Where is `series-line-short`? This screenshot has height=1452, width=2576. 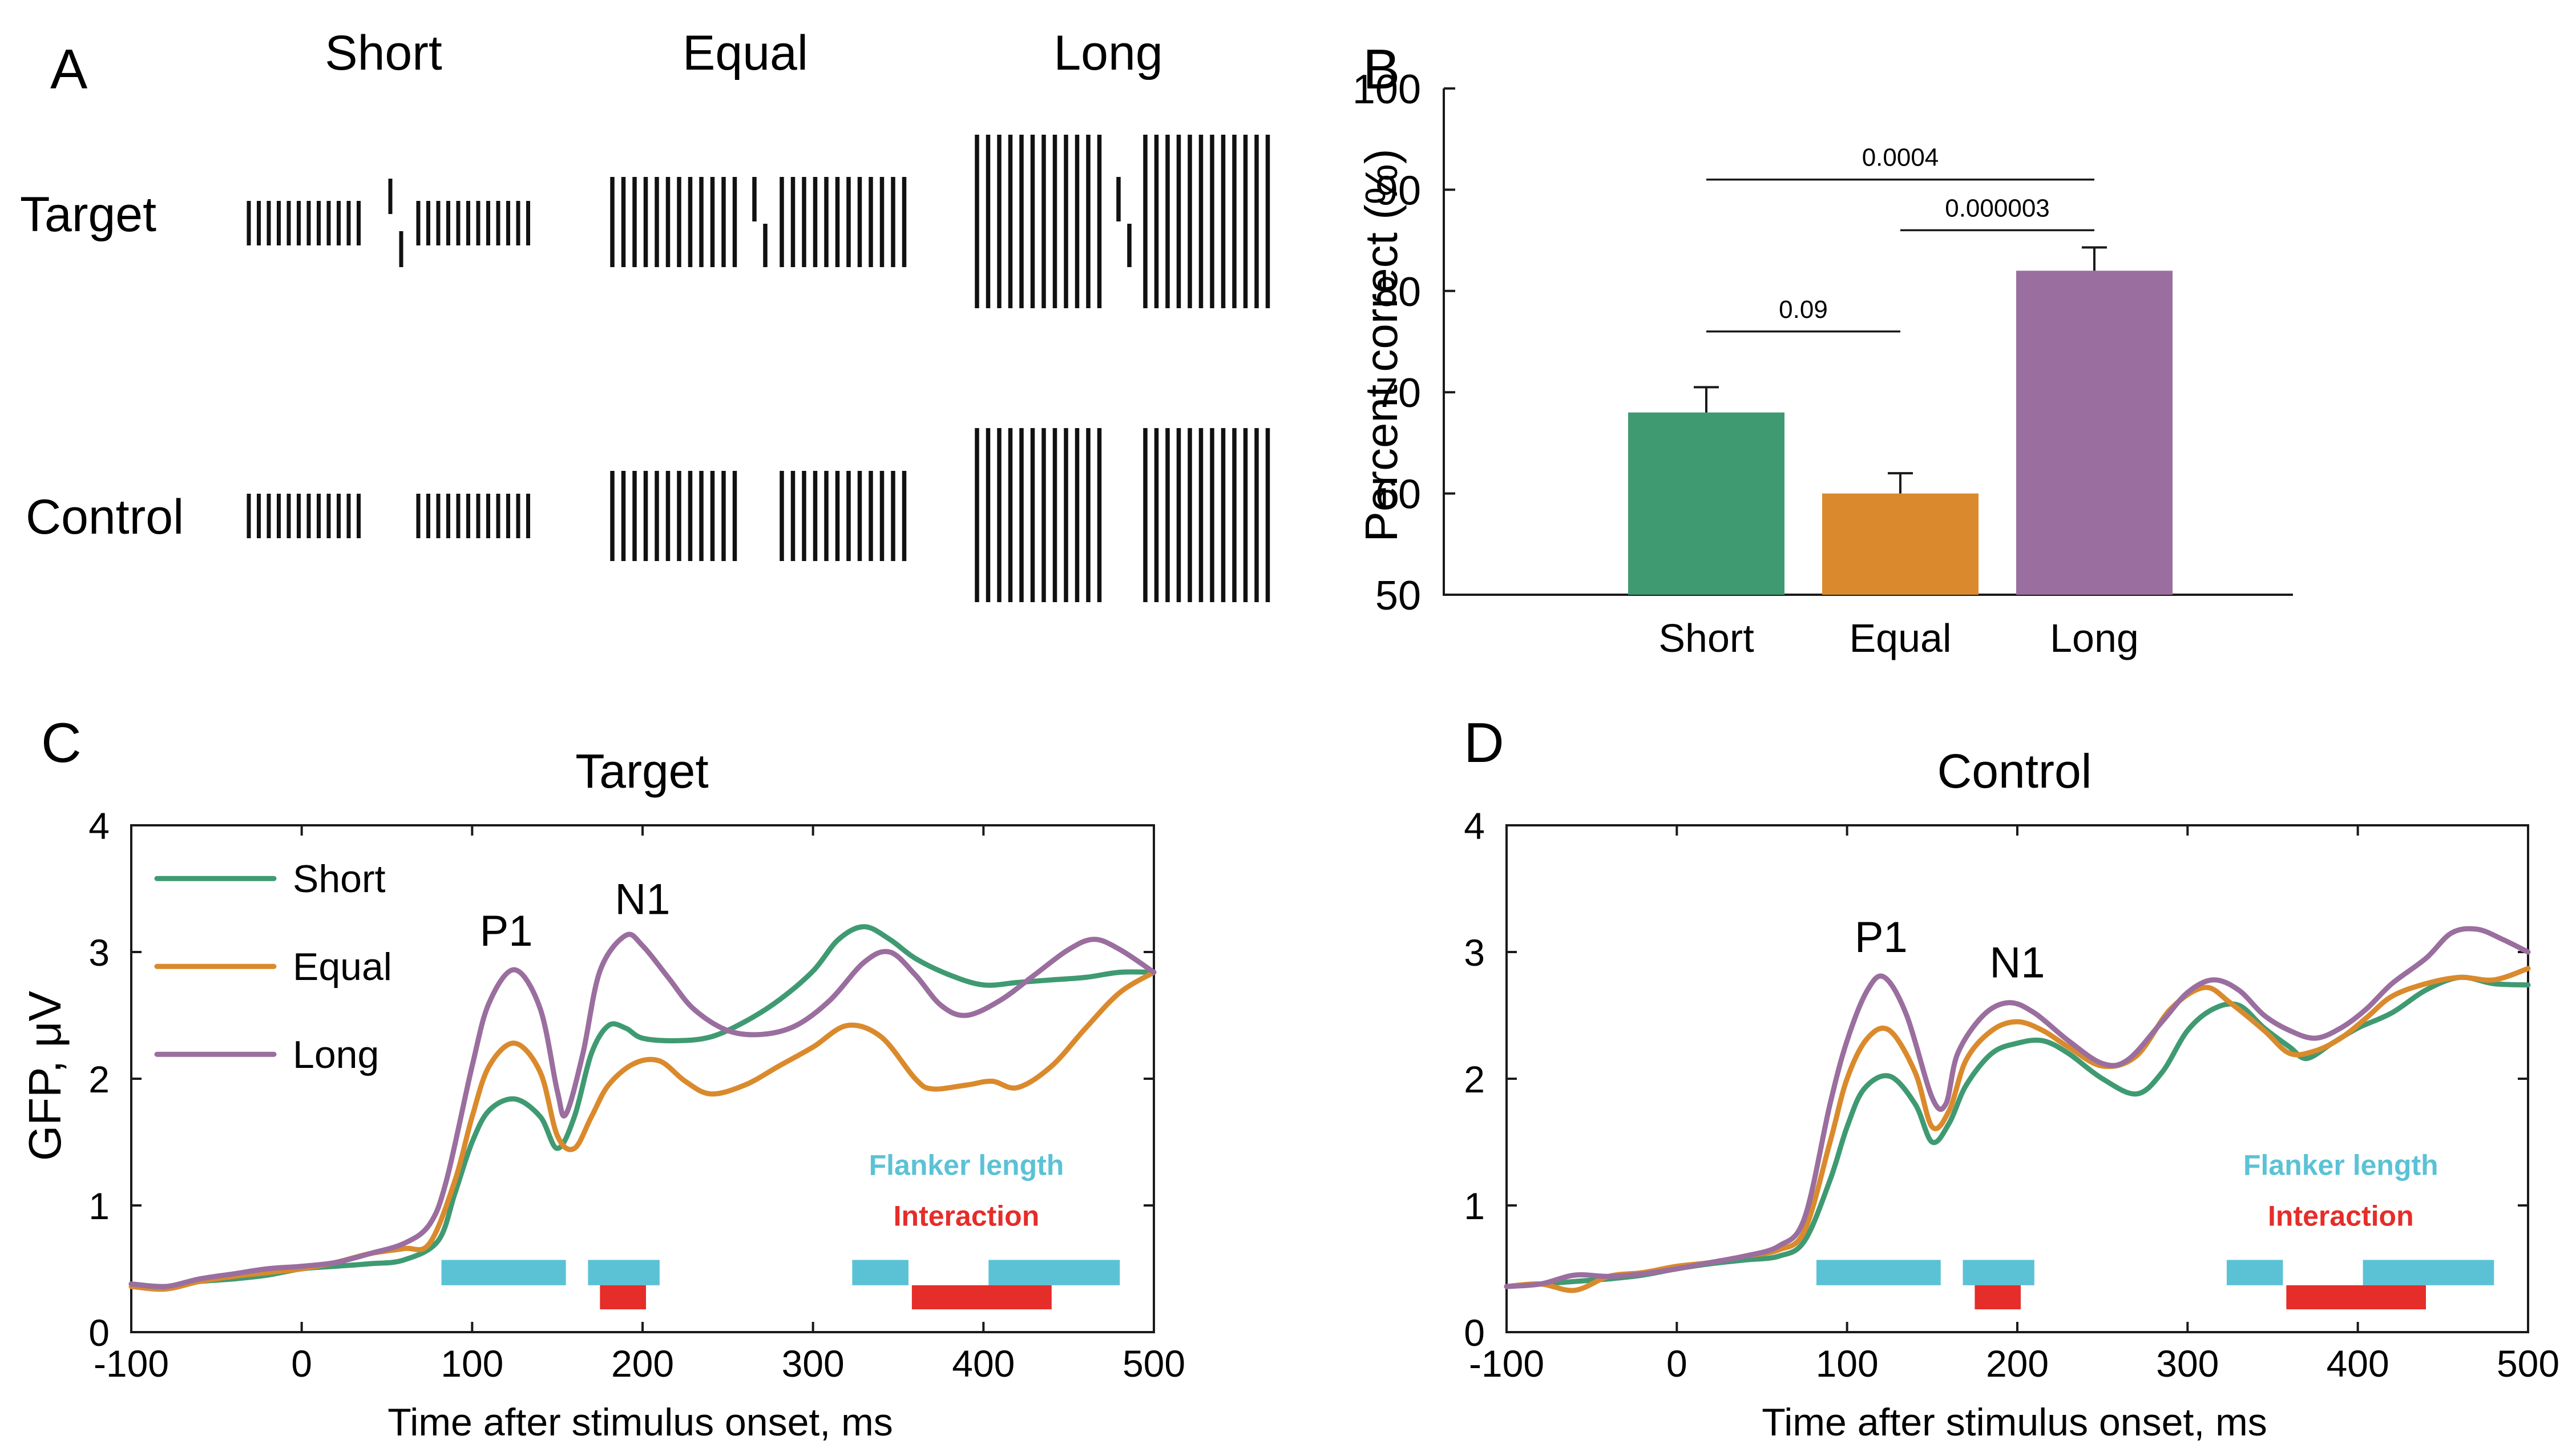
series-line-short is located at coordinates (642, 1106).